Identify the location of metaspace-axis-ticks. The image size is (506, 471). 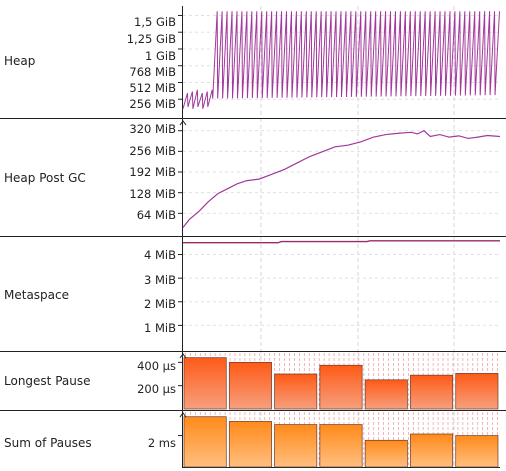
(339, 290).